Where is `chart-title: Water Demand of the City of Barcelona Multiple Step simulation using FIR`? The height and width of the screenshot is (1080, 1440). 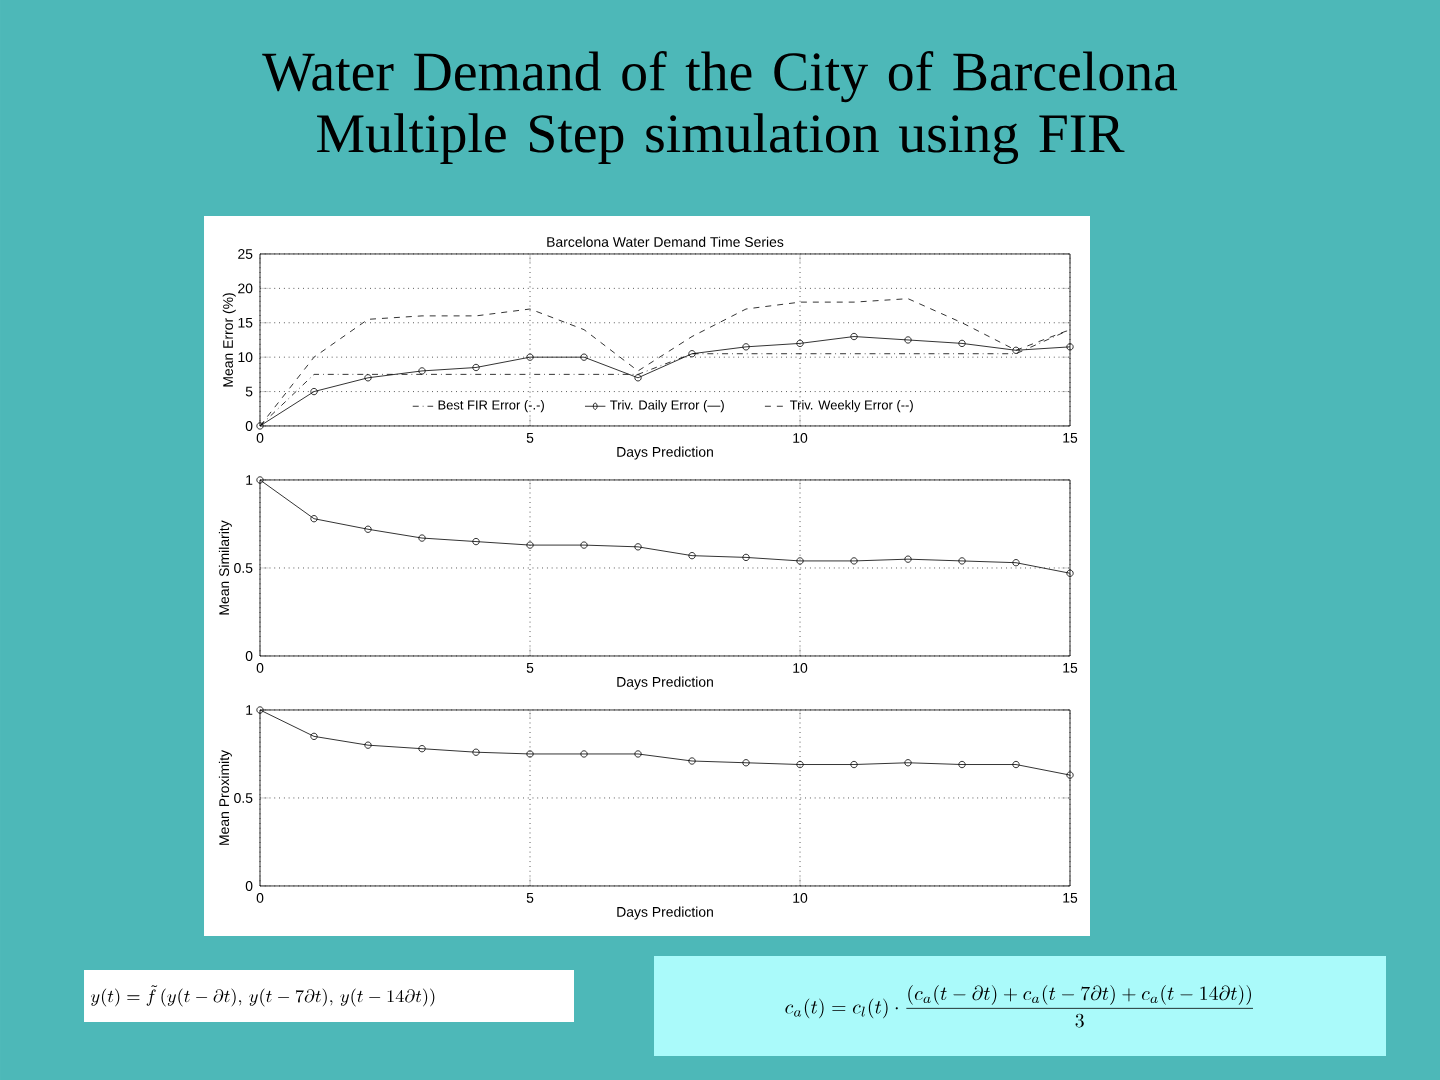
chart-title: Water Demand of the City of Barcelona Multiple Step simulation using FIR is located at coordinates (720, 108).